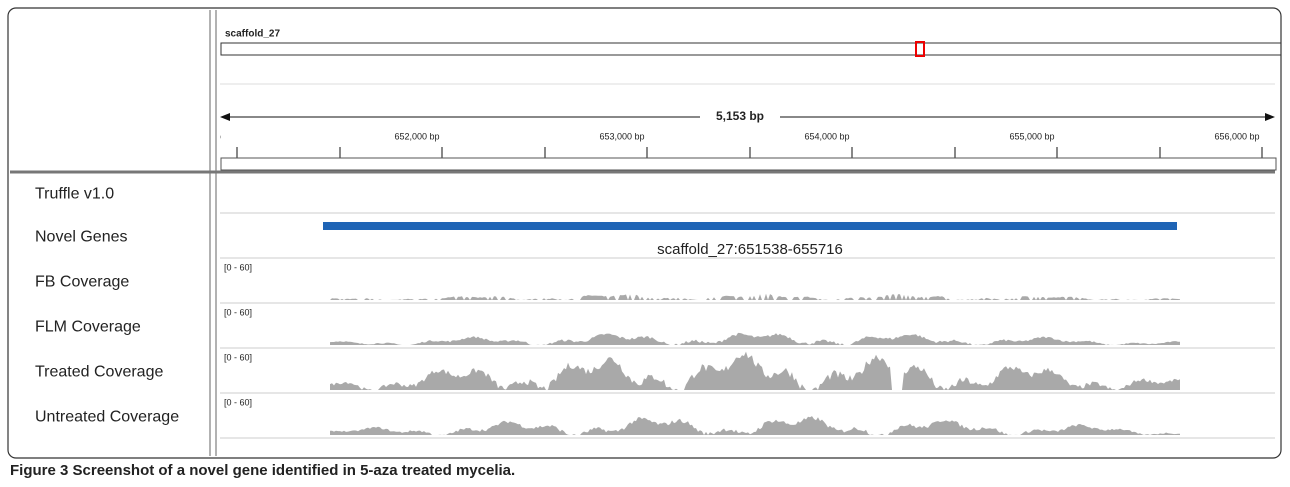 This screenshot has width=1290, height=487. What do you see at coordinates (750, 249) in the screenshot?
I see `feature-label: scaffold_27:651538-655716` at bounding box center [750, 249].